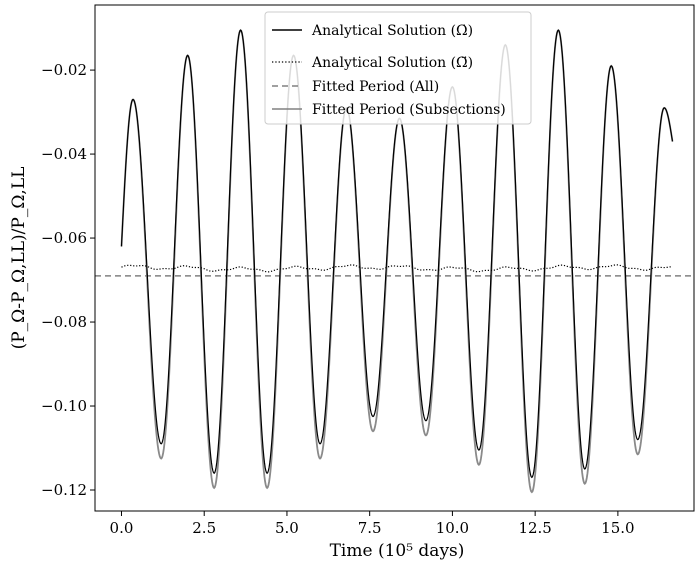  I want to click on x-tick-label: 10.0, so click(452, 528).